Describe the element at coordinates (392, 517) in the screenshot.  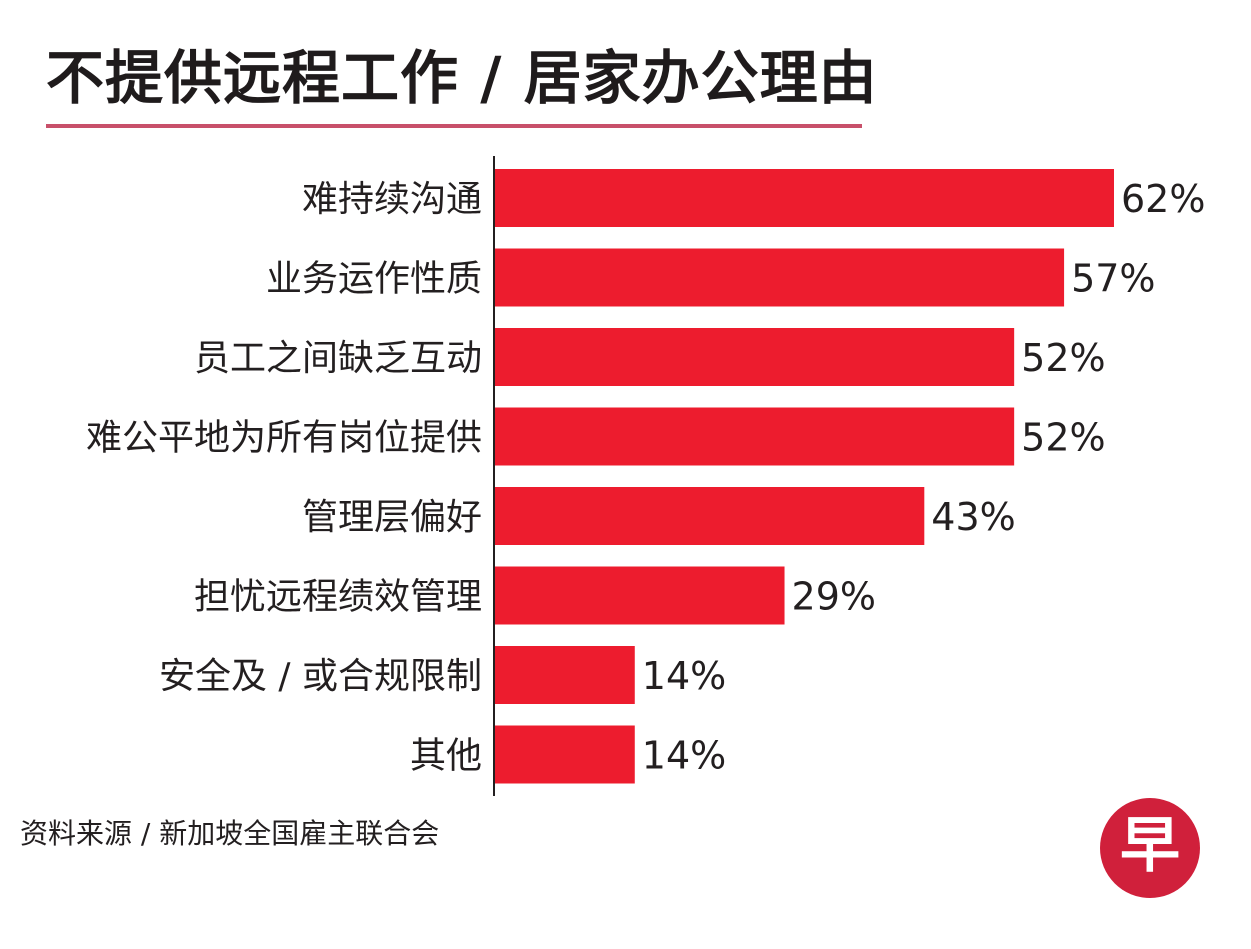
I see `category-label: 管理层偏好` at that location.